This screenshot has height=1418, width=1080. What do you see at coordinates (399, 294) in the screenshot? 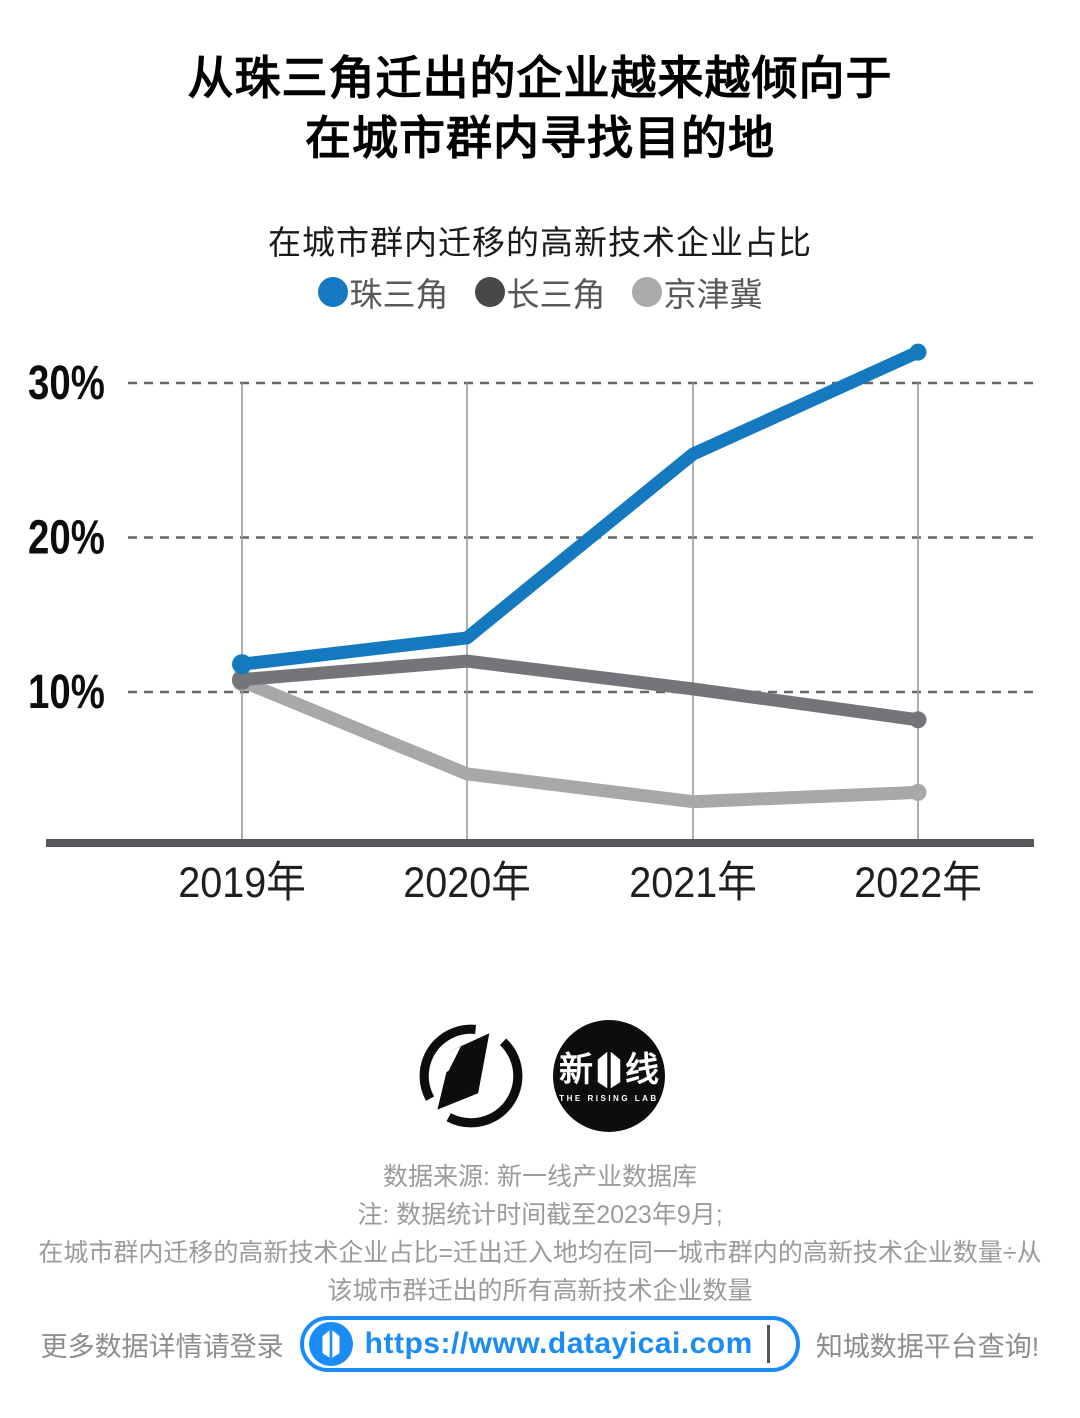
I see `legend-label: 珠三角` at bounding box center [399, 294].